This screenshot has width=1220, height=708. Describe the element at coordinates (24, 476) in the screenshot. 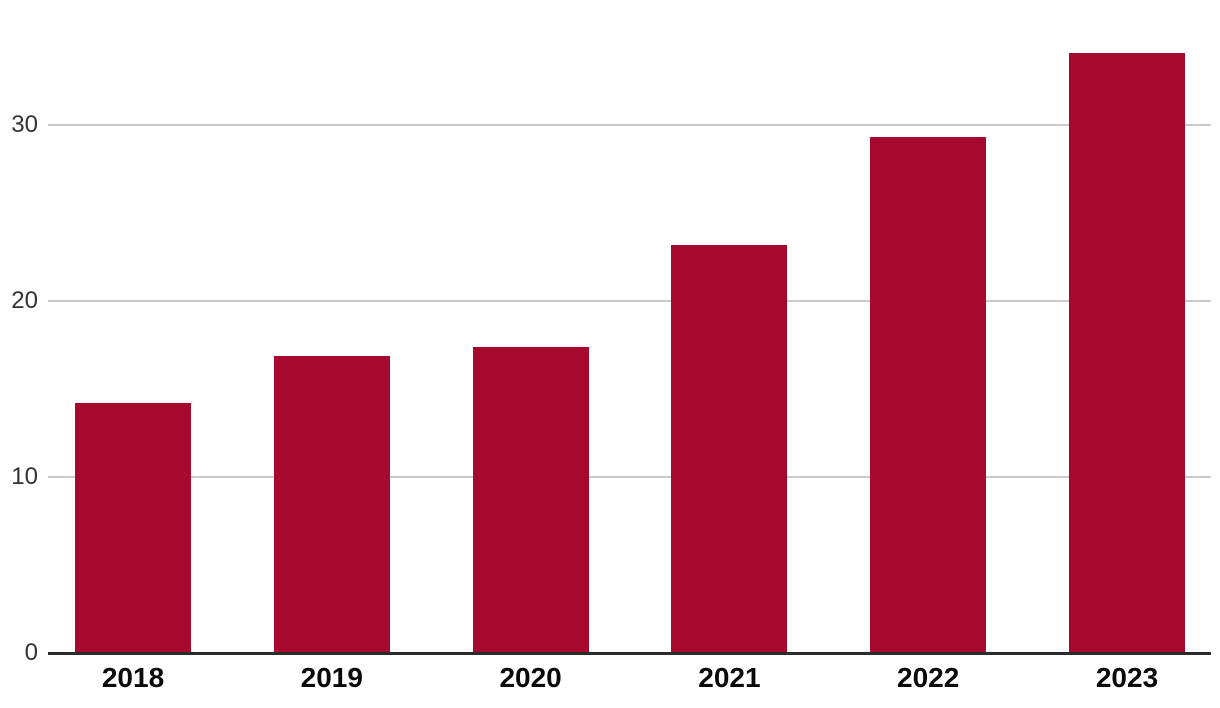

I see `y-axis-tick-label-10: 10` at that location.